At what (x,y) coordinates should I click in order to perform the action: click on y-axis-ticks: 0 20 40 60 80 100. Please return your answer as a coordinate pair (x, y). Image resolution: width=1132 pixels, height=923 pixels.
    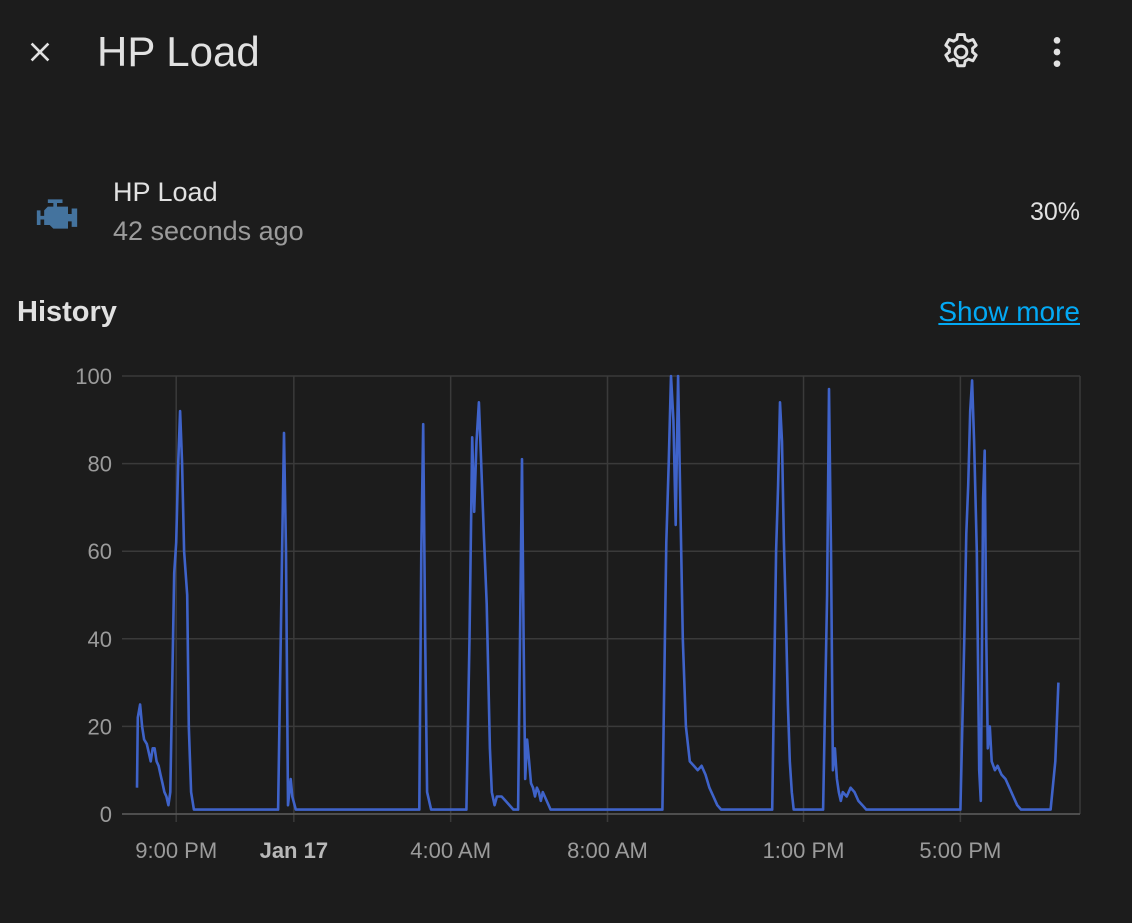
    Looking at the image, I should click on (93, 595).